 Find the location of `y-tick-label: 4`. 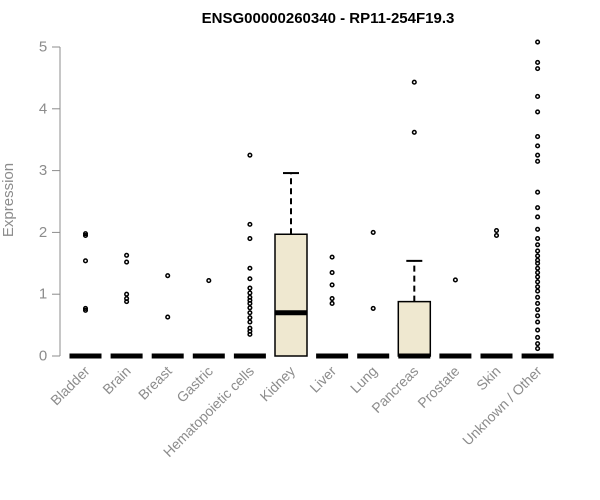

y-tick-label: 4 is located at coordinates (43, 108).